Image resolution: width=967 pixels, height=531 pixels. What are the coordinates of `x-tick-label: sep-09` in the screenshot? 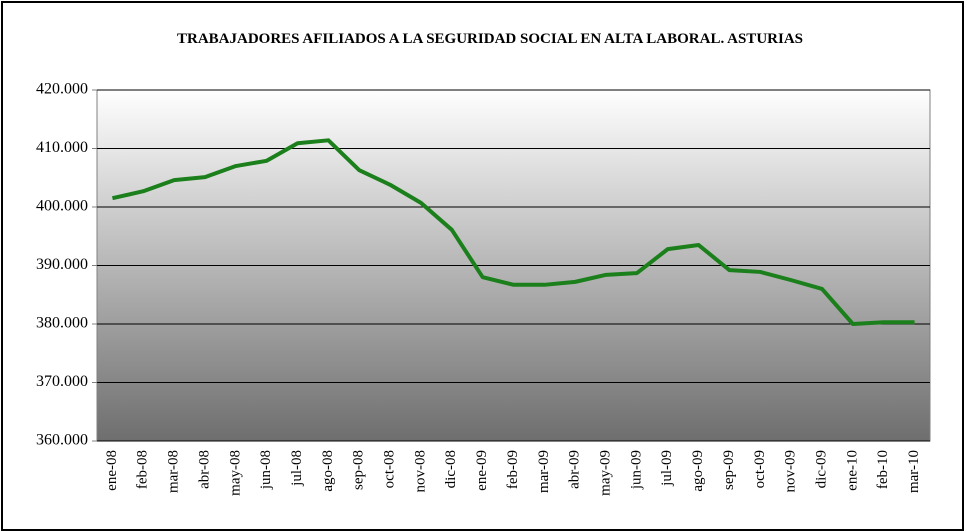 It's located at (729, 470).